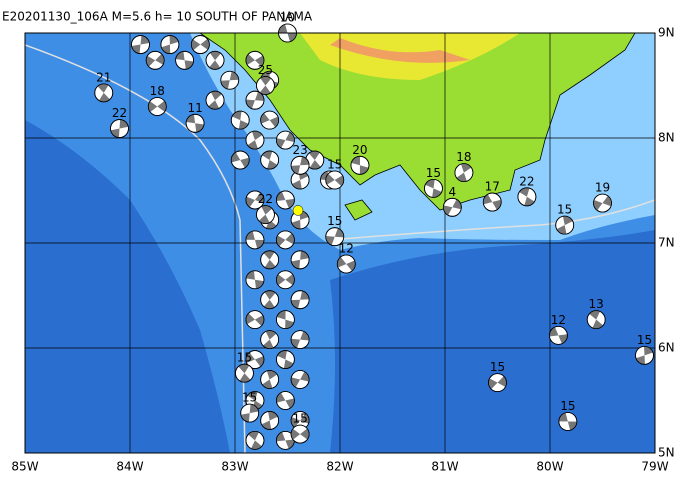 This screenshot has height=481, width=685. Describe the element at coordinates (596, 304) in the screenshot. I see `depth-label: 13` at that location.